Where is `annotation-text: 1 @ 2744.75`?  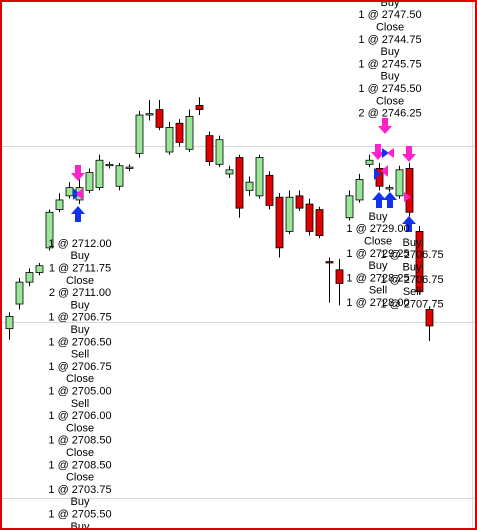 annotation-text: 1 @ 2744.75 is located at coordinates (389, 40).